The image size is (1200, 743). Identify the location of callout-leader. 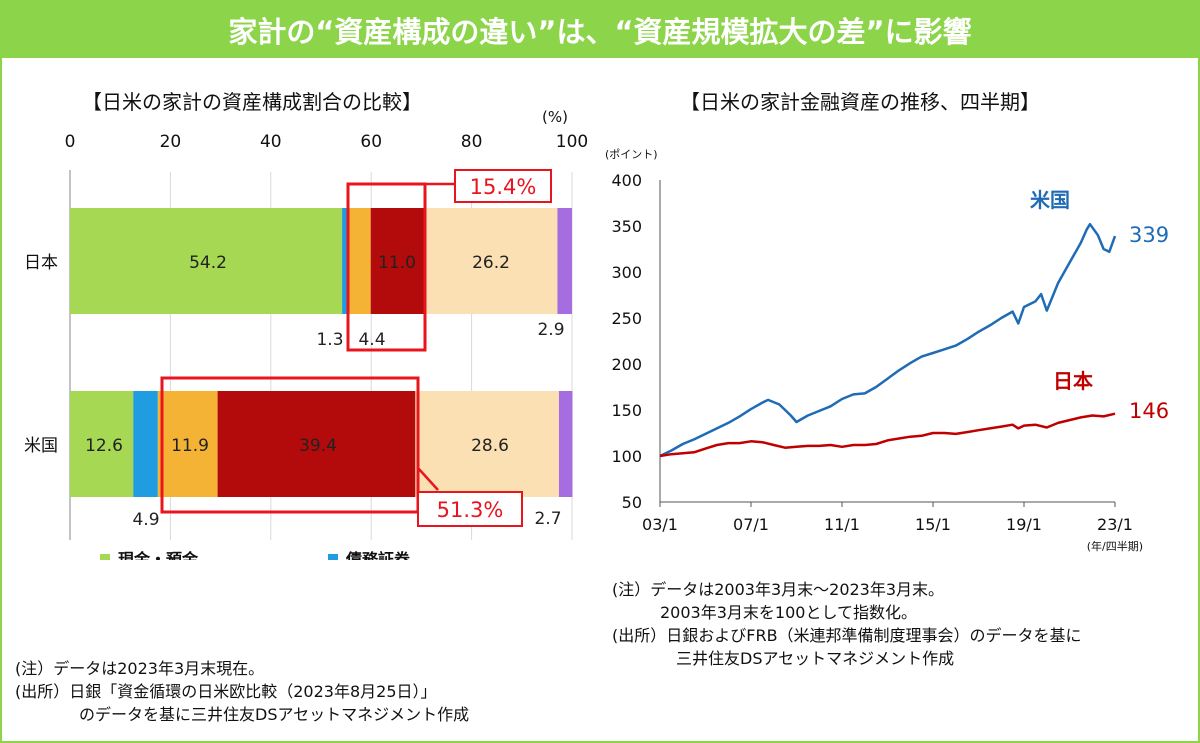
(428, 479).